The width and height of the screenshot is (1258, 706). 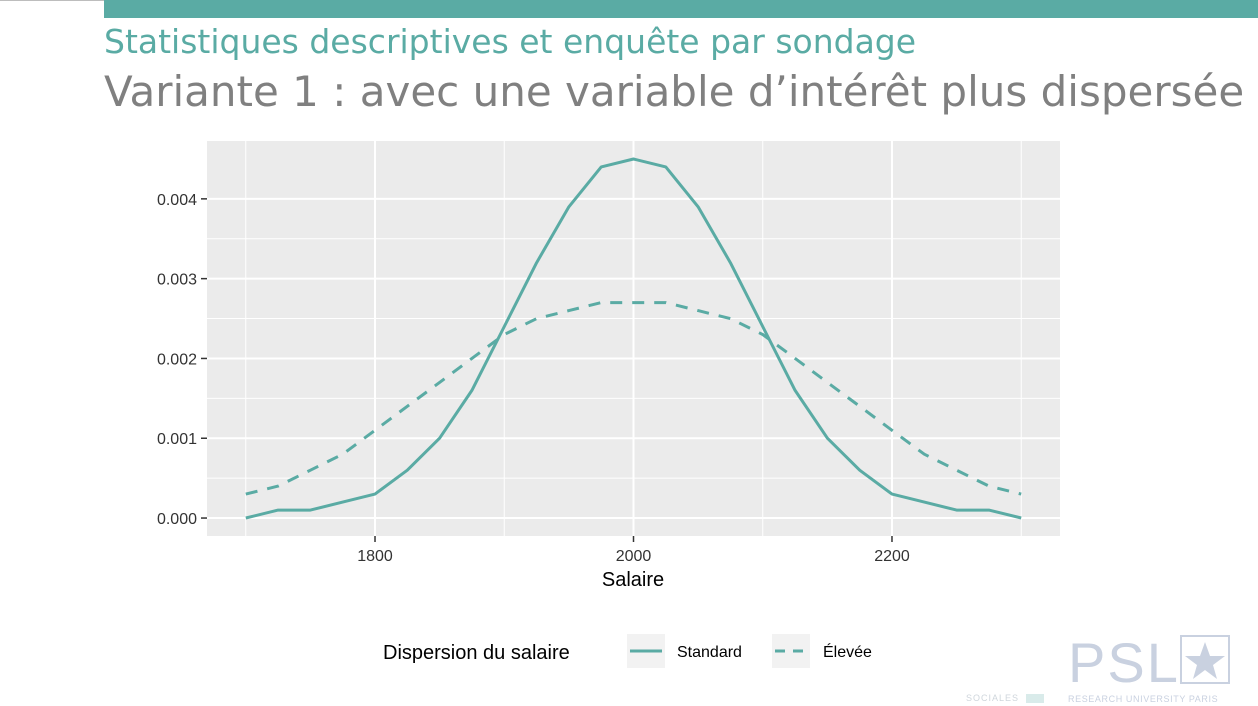 What do you see at coordinates (177, 200) in the screenshot?
I see `y-tick-label: 0.004` at bounding box center [177, 200].